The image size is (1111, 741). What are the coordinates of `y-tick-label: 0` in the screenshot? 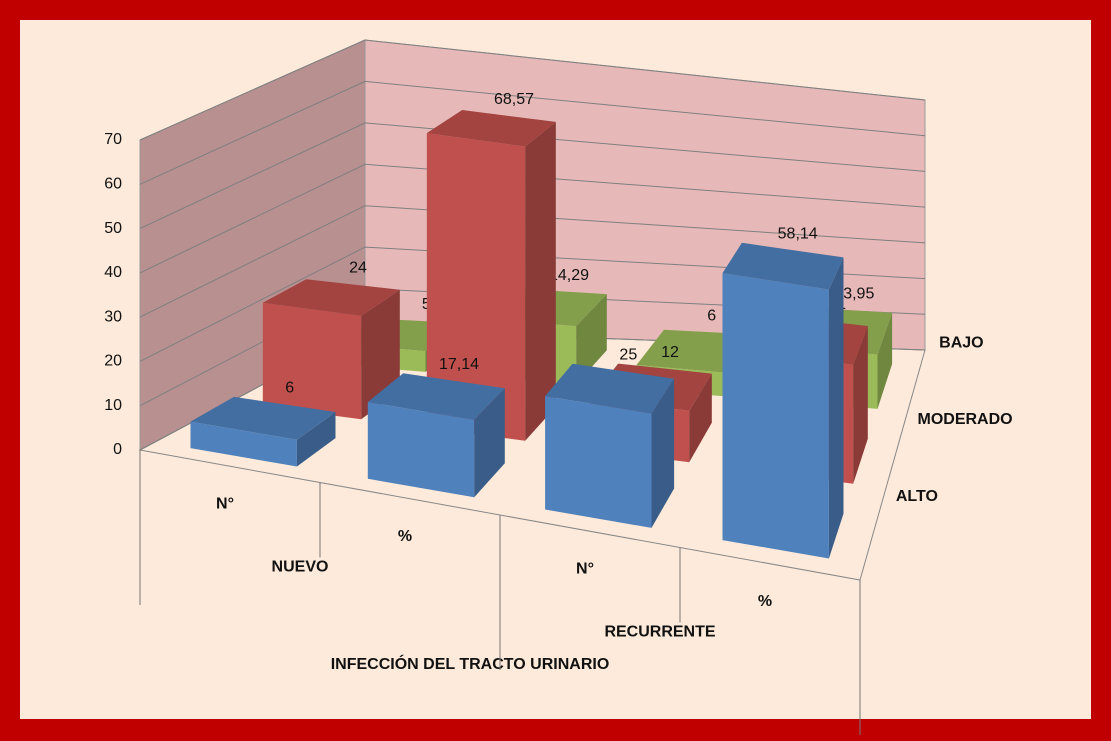 It's located at (117, 449).